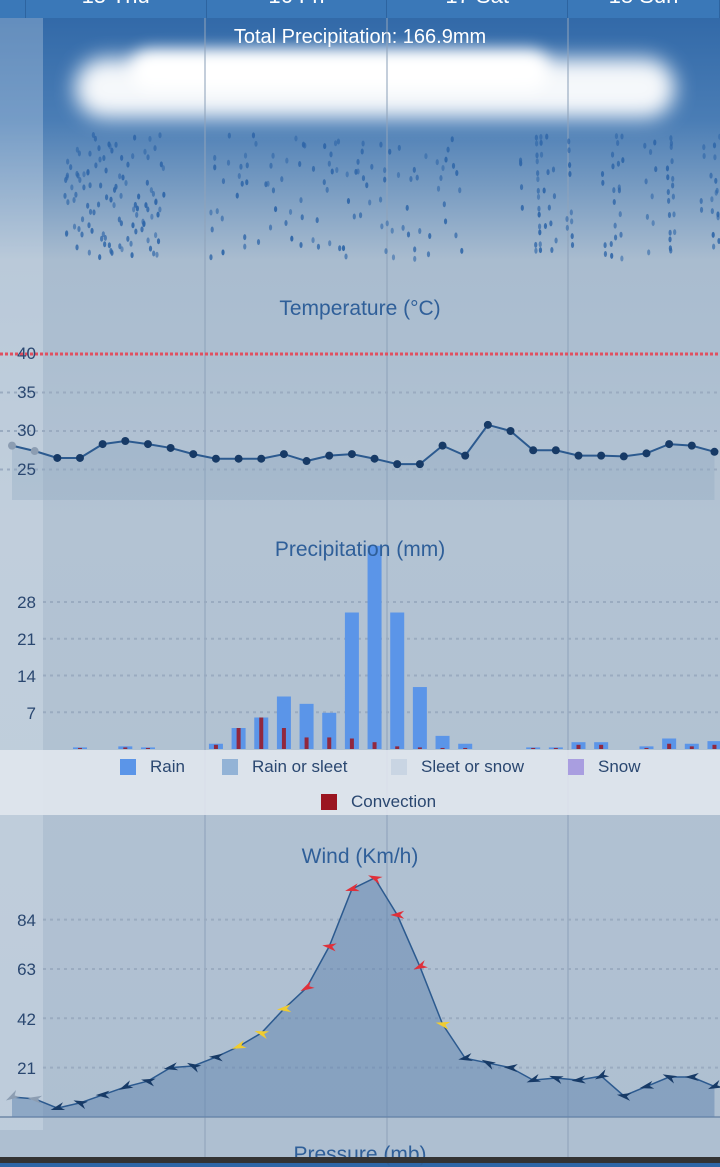  What do you see at coordinates (13, 9) in the screenshot?
I see `tab-prev` at bounding box center [13, 9].